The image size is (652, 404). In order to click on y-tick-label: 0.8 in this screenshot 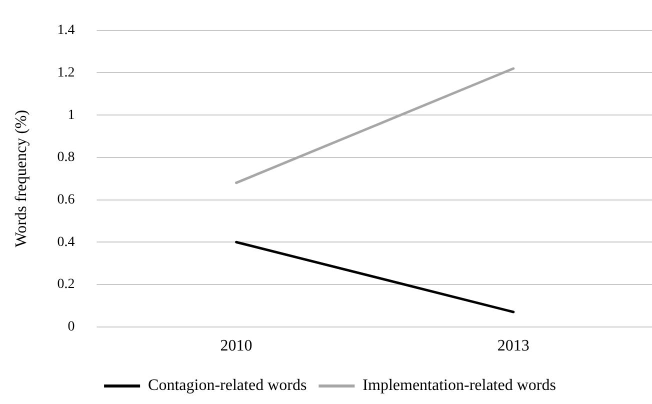, I will do `click(66, 158)`.